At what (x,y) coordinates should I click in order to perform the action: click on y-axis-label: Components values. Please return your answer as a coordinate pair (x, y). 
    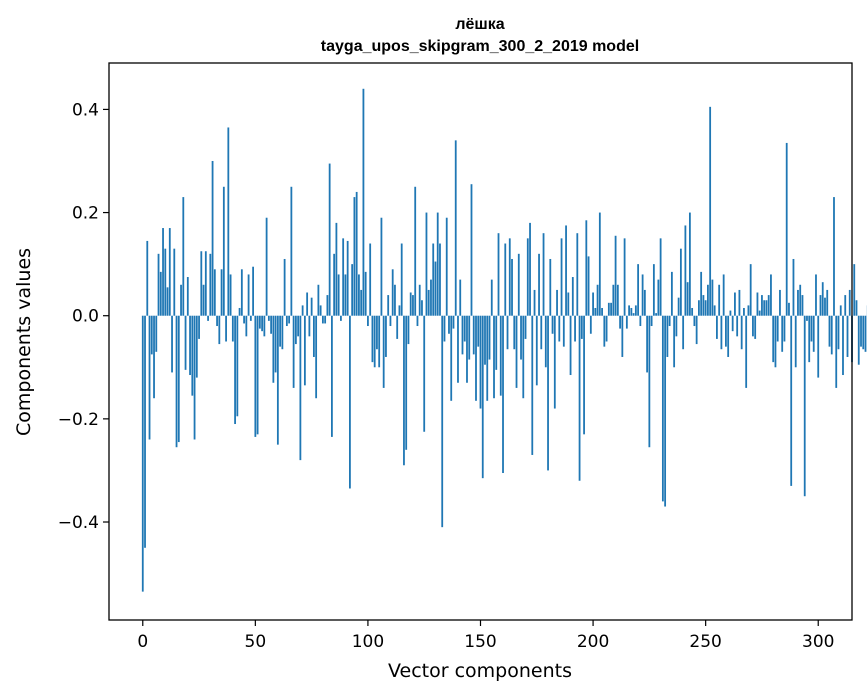
    Looking at the image, I should click on (24, 342).